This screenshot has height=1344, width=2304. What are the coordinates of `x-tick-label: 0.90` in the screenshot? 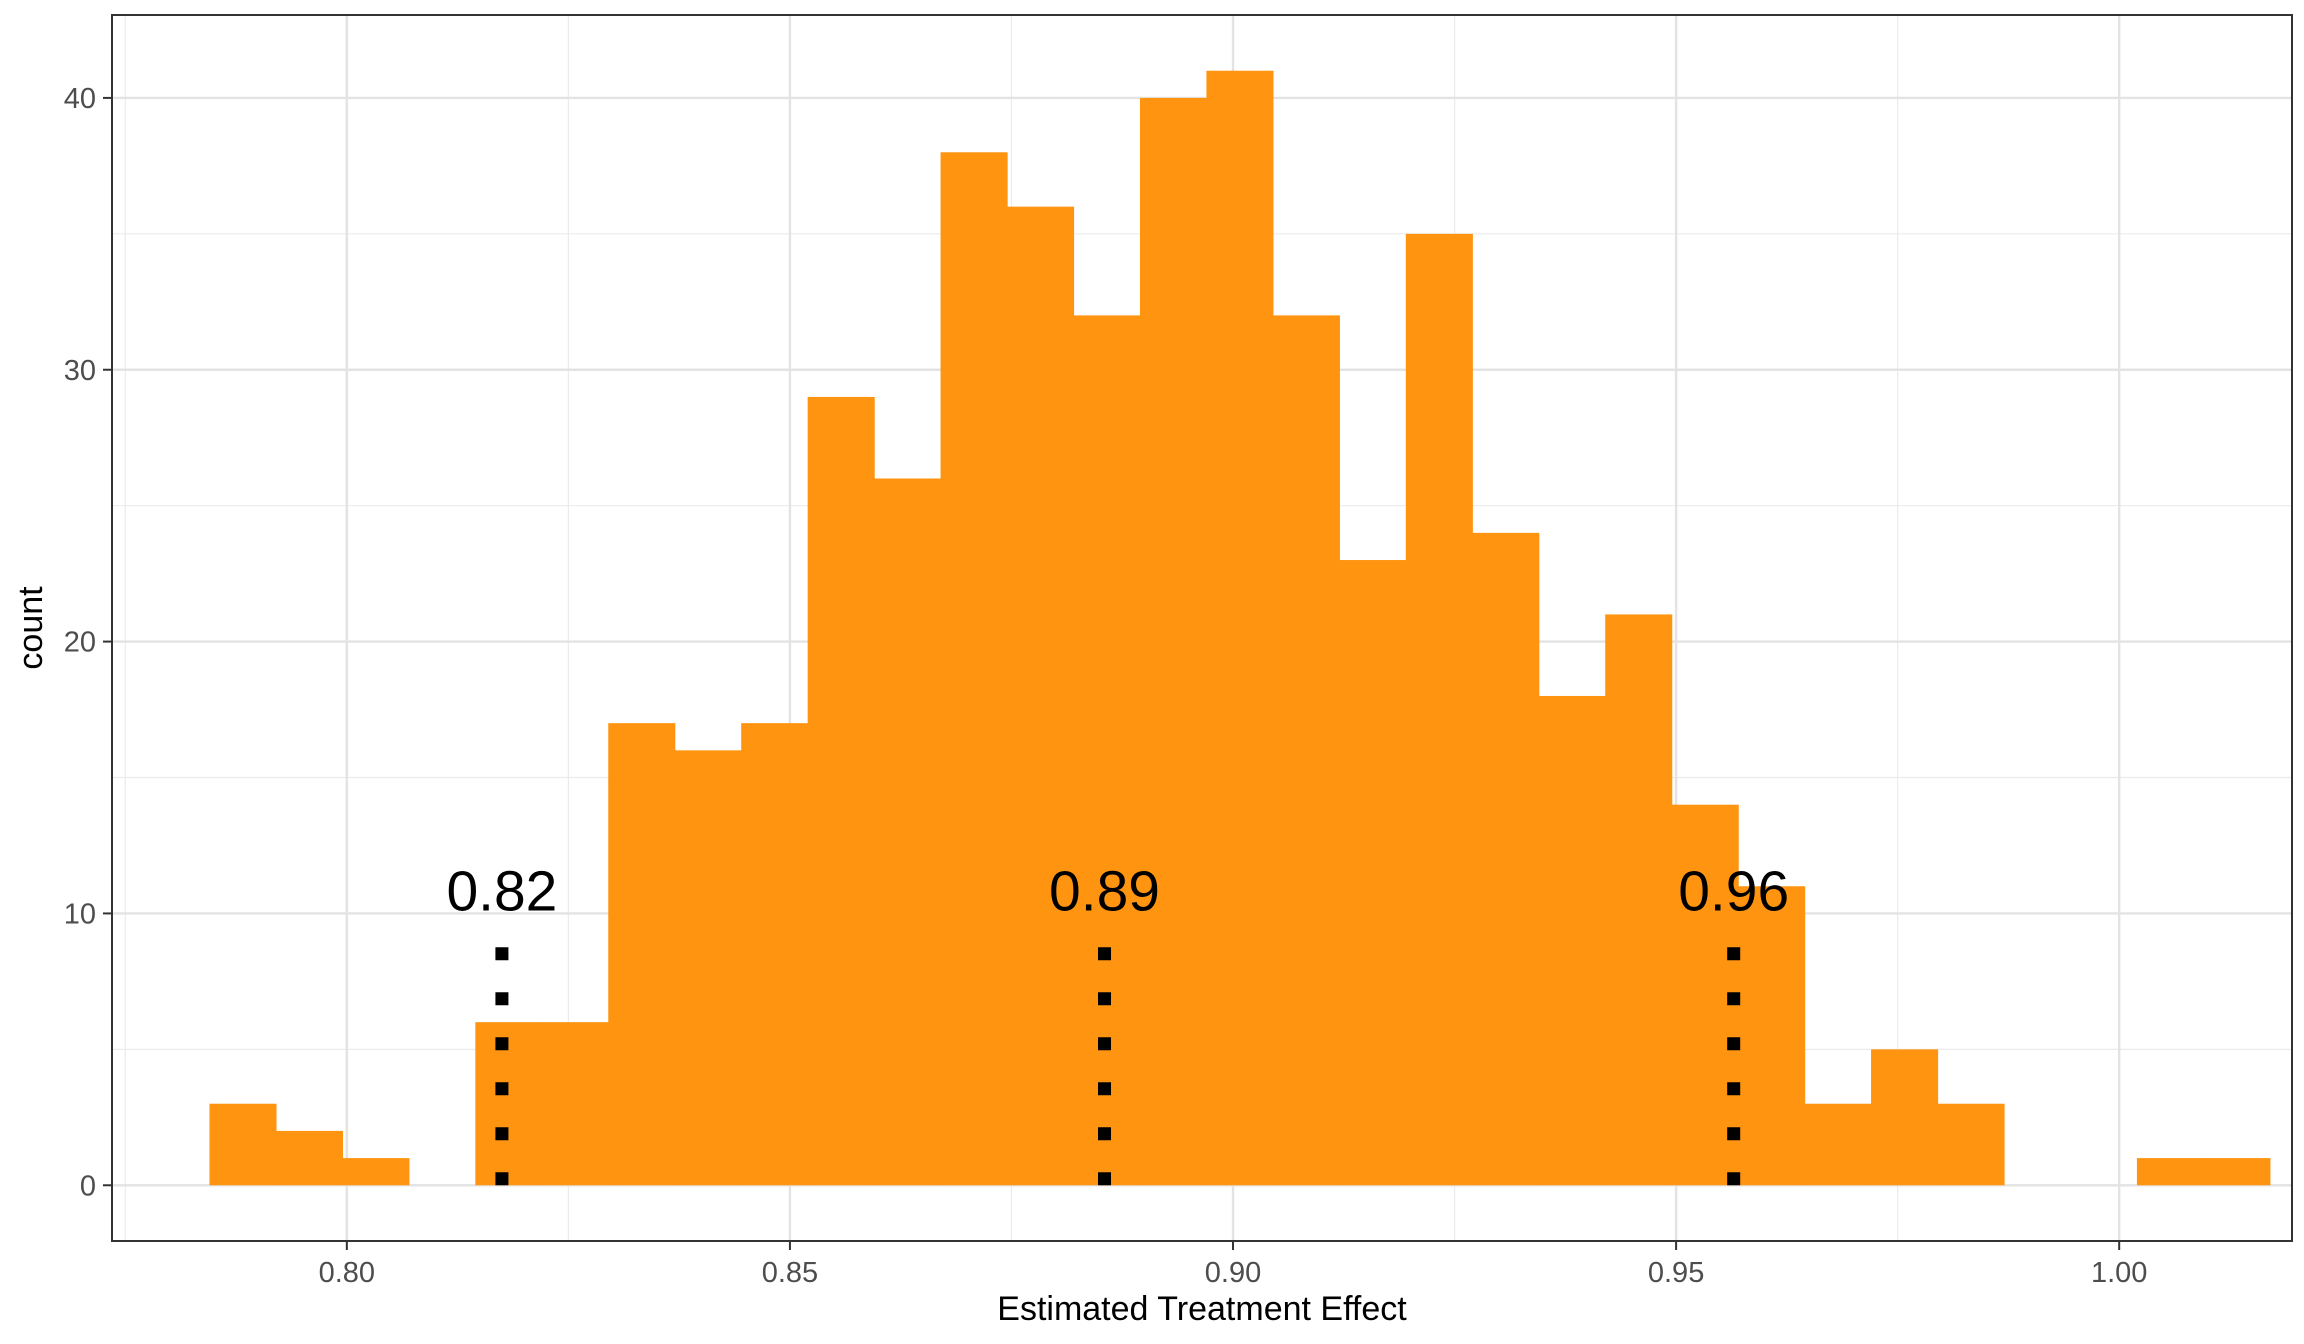 It's located at (1233, 1273).